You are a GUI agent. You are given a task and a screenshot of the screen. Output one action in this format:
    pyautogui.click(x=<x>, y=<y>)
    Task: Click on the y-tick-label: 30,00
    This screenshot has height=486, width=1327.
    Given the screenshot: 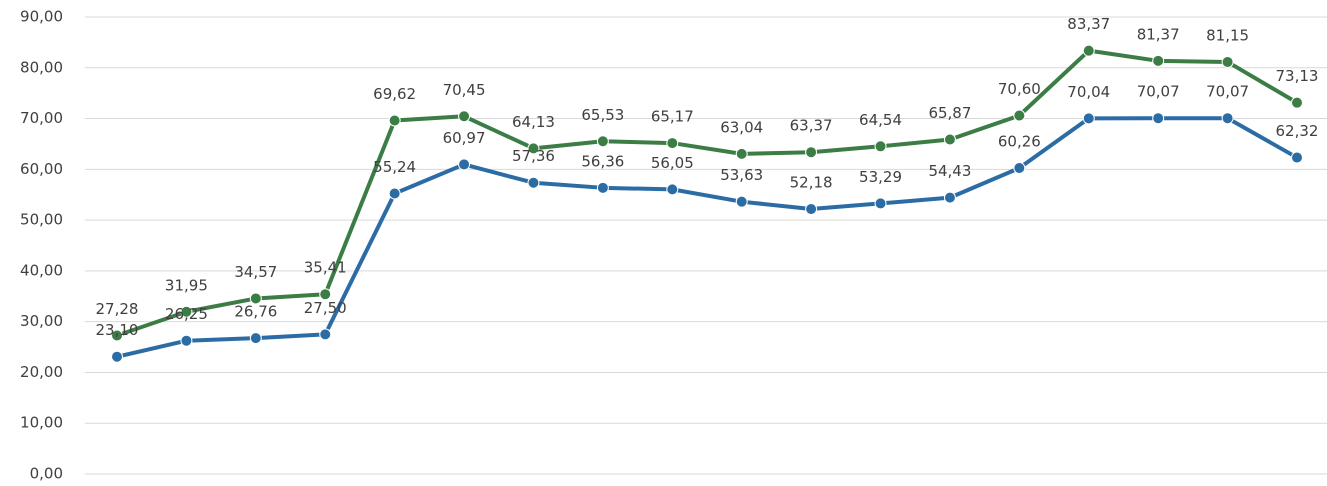 What is the action you would take?
    pyautogui.click(x=41, y=321)
    